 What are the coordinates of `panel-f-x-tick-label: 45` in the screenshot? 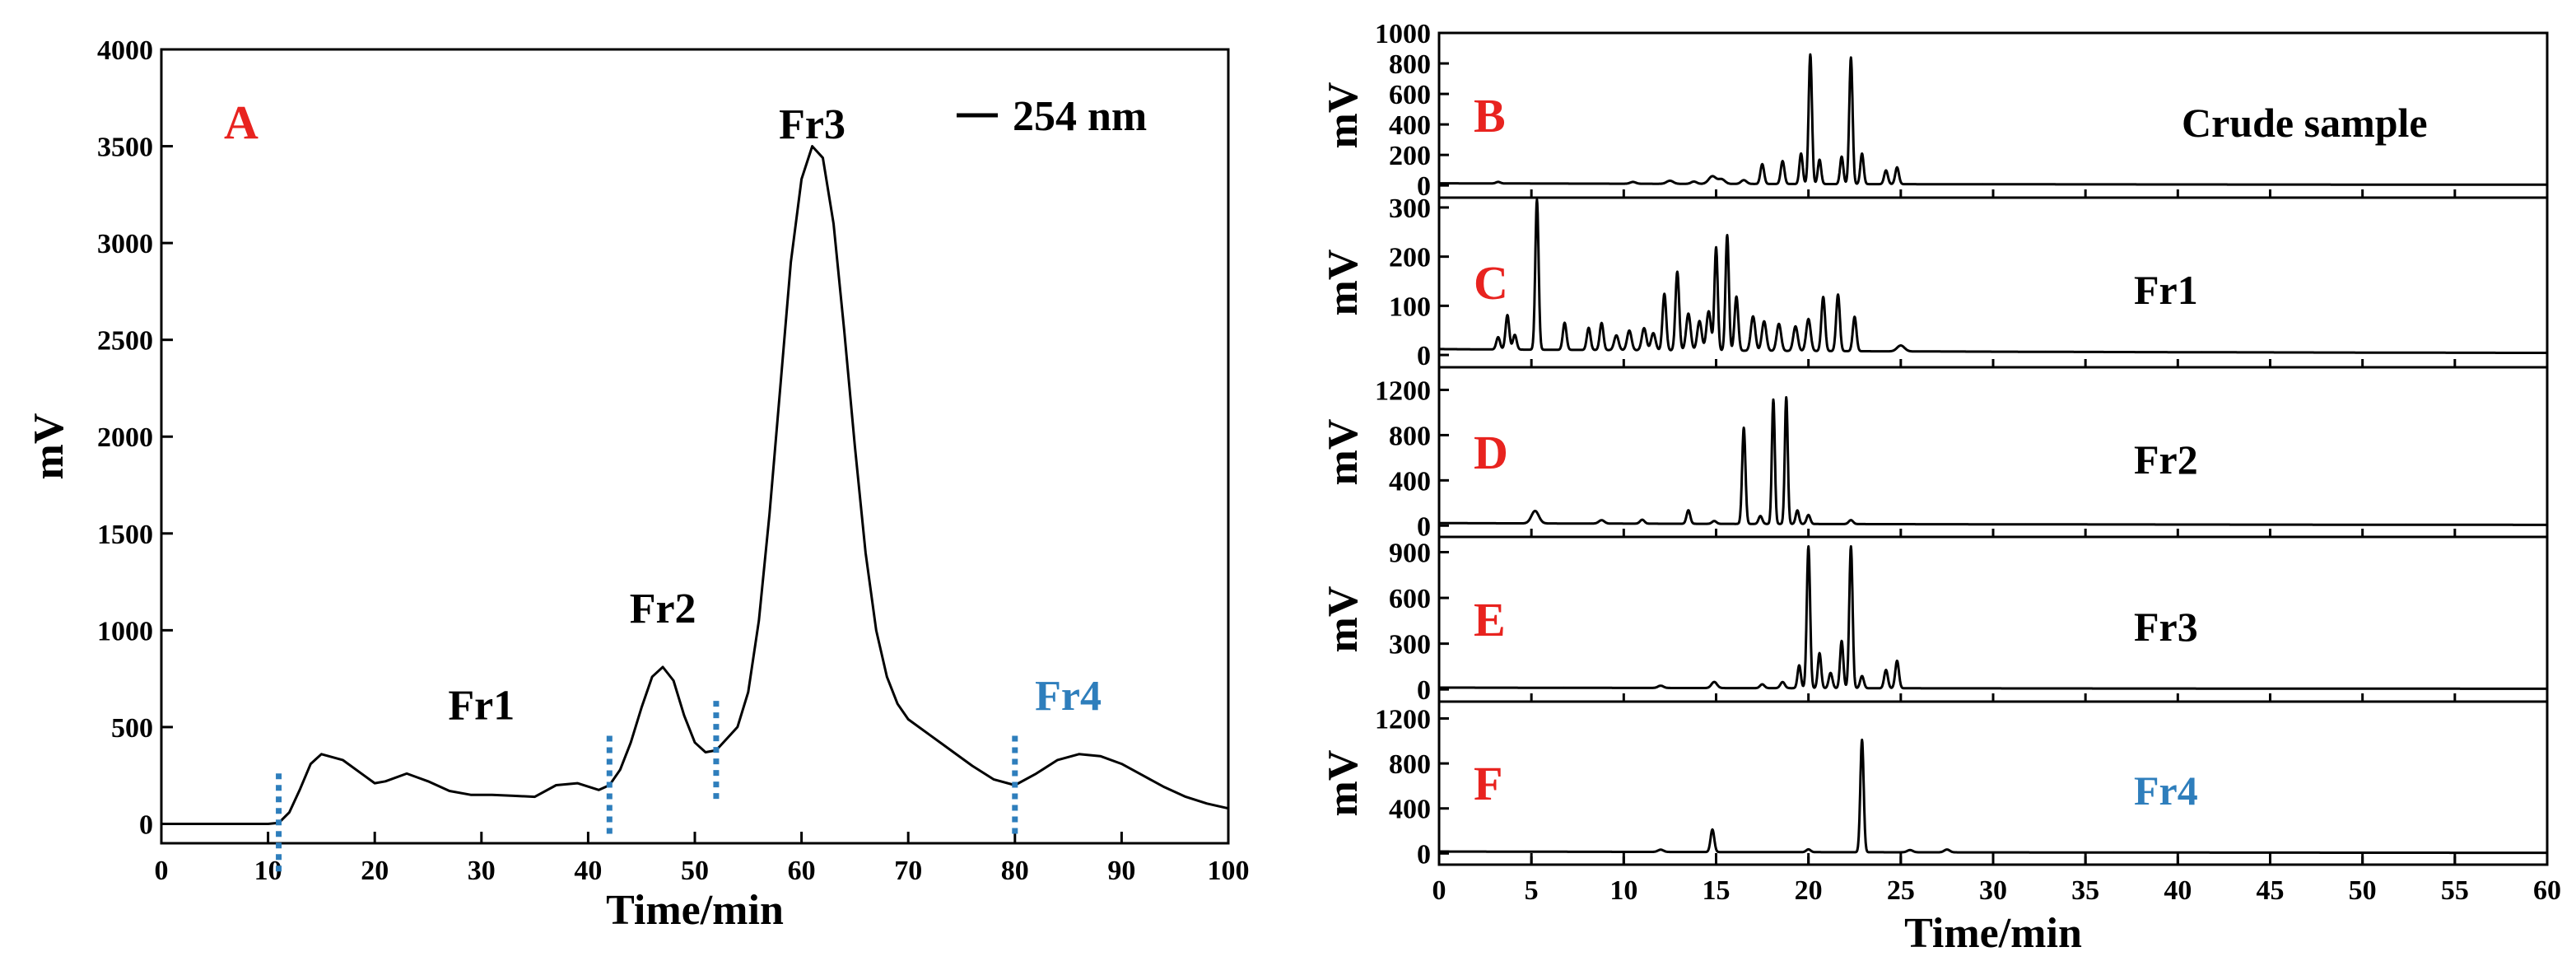 It's located at (2271, 891).